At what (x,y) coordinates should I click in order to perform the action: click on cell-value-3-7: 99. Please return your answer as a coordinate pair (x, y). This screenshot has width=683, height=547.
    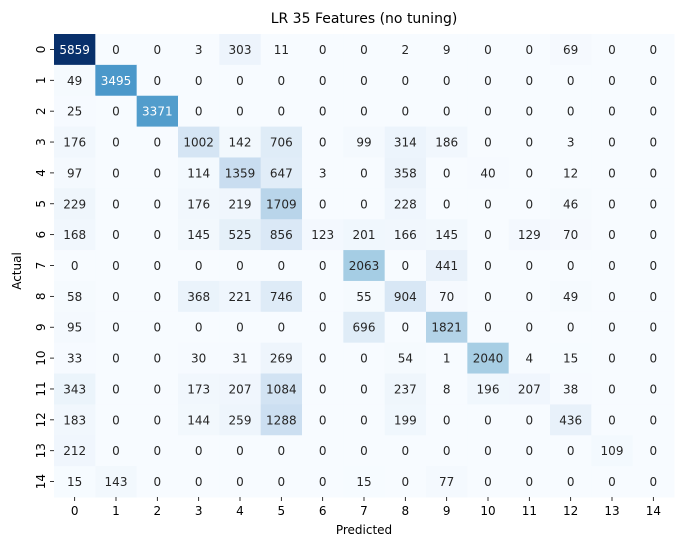
    Looking at the image, I should click on (363, 143).